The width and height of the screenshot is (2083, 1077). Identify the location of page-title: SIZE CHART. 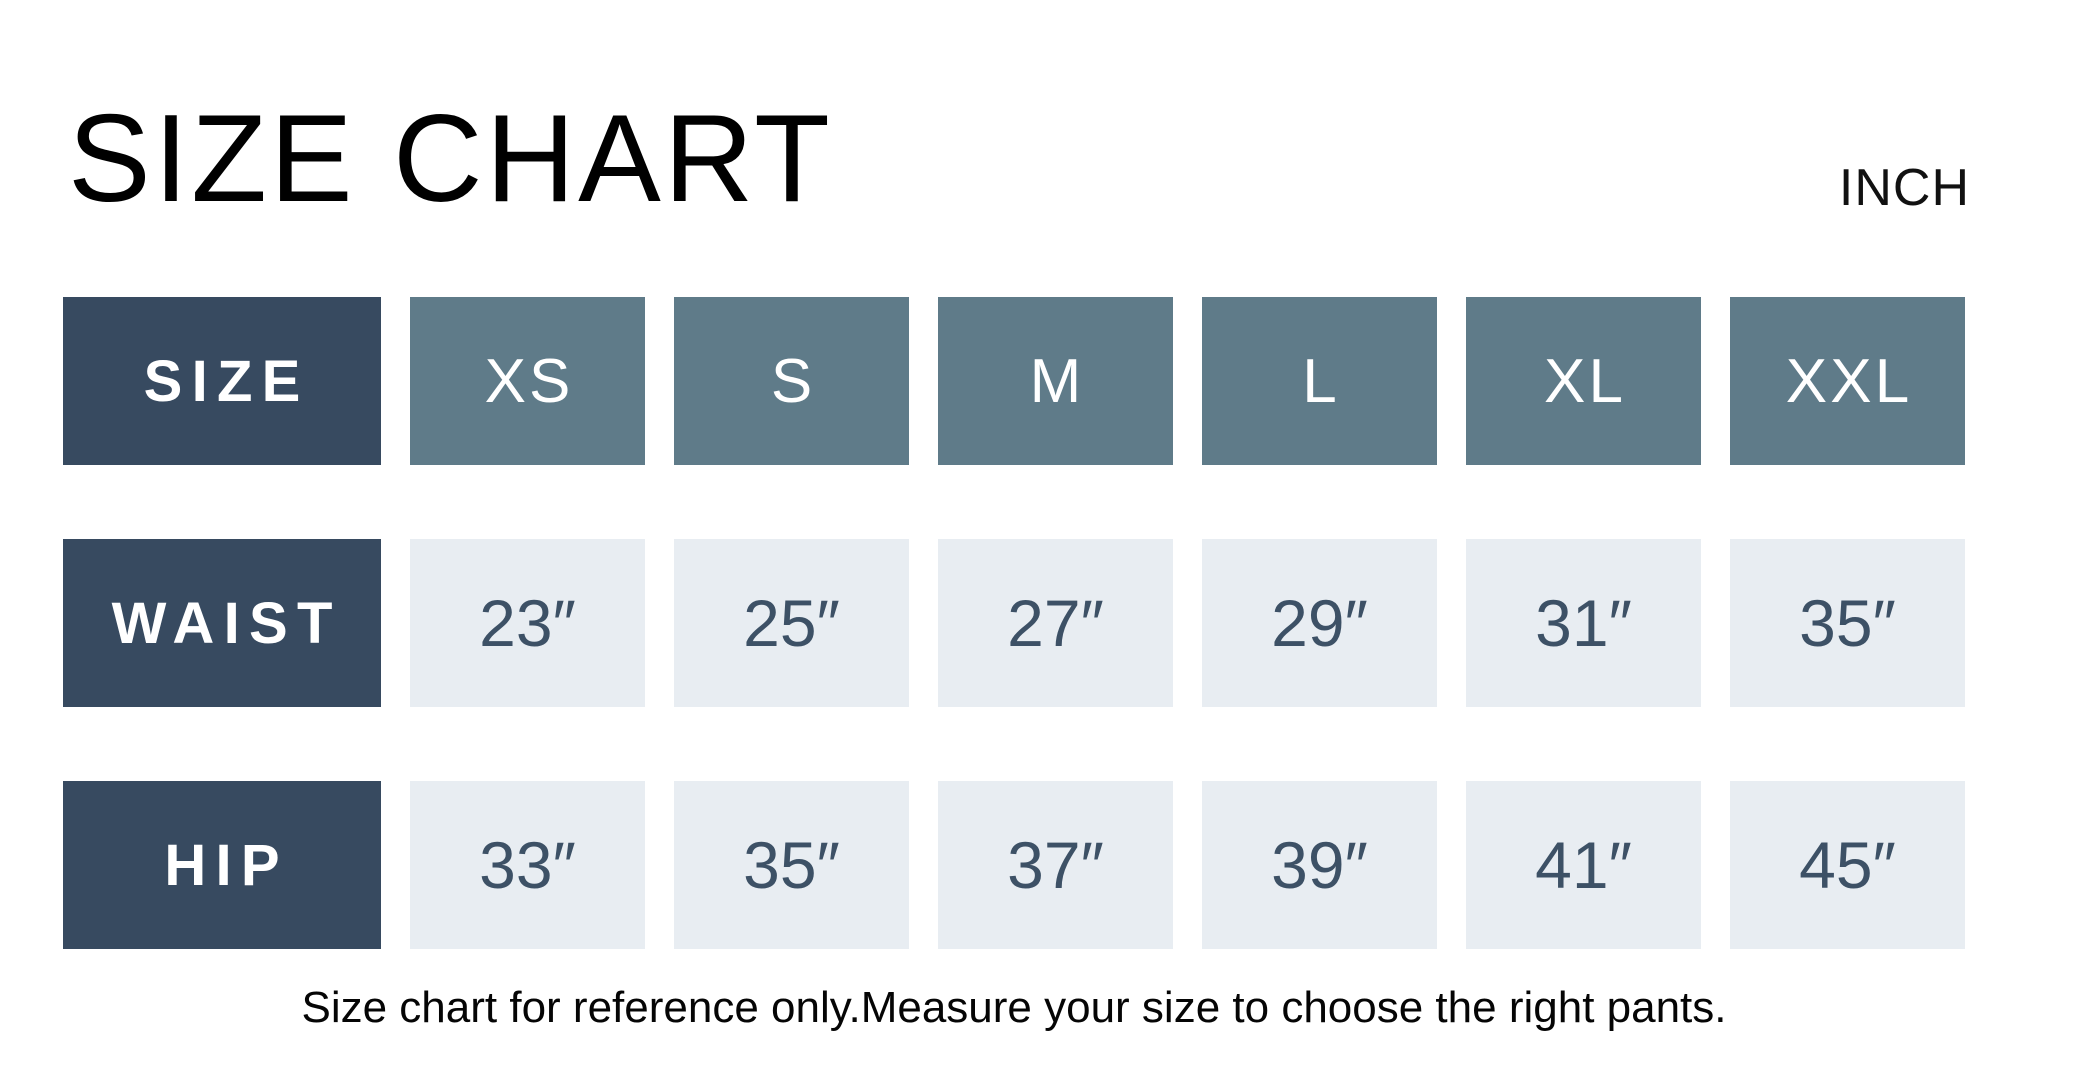
(450, 159).